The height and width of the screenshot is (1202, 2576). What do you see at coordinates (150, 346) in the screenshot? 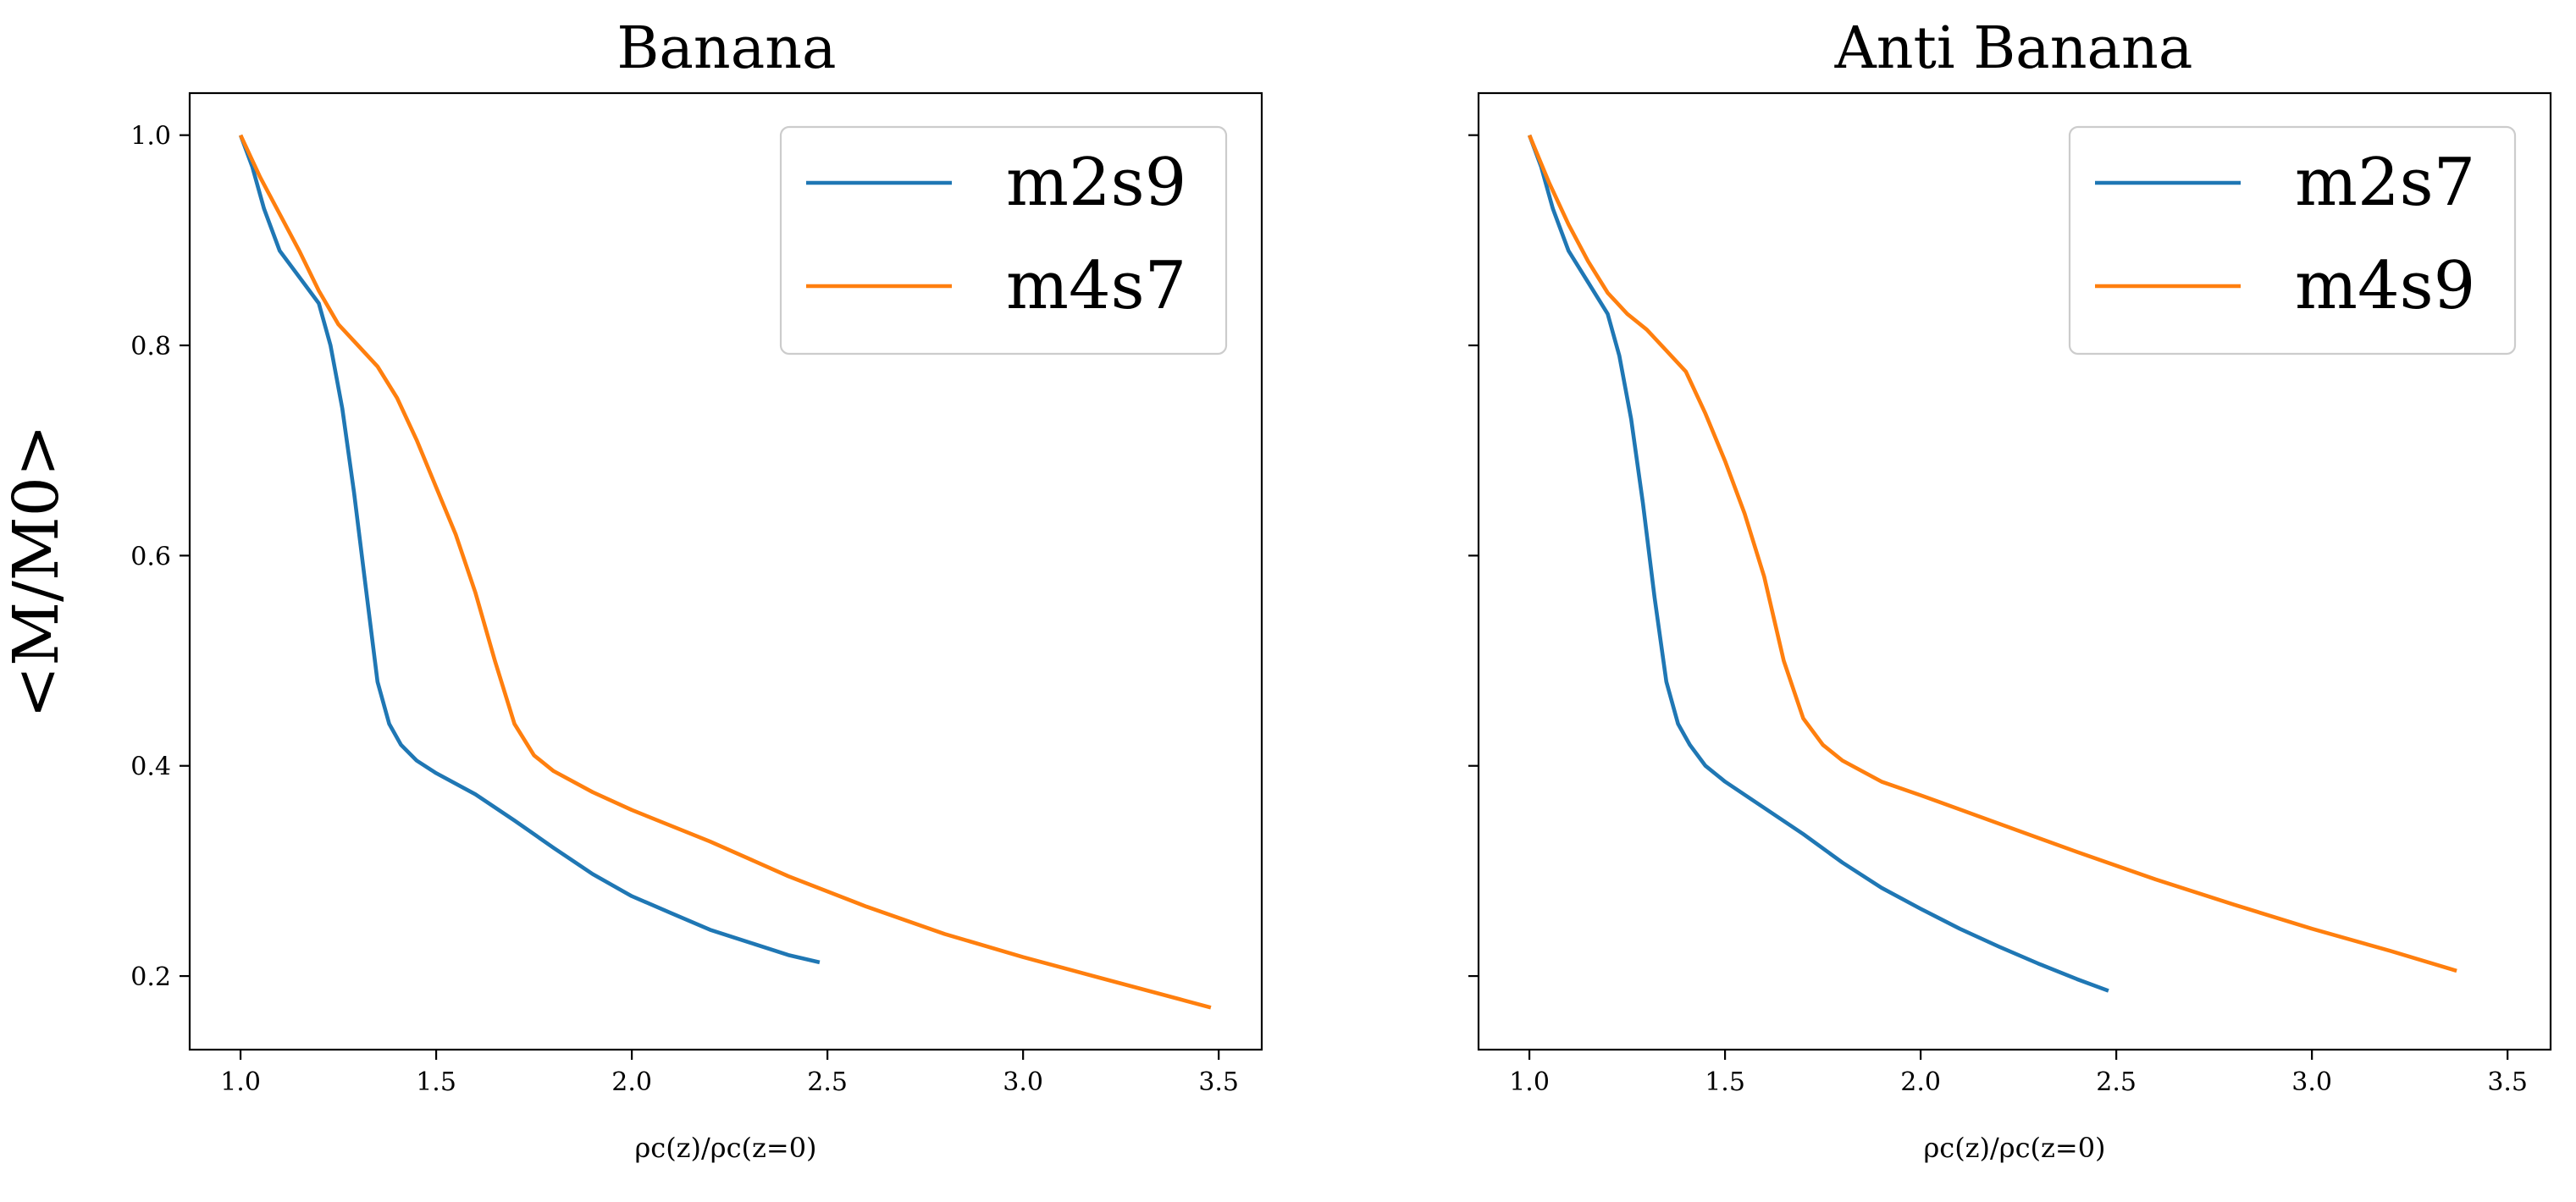
I see `y-tick-label: 0.8` at bounding box center [150, 346].